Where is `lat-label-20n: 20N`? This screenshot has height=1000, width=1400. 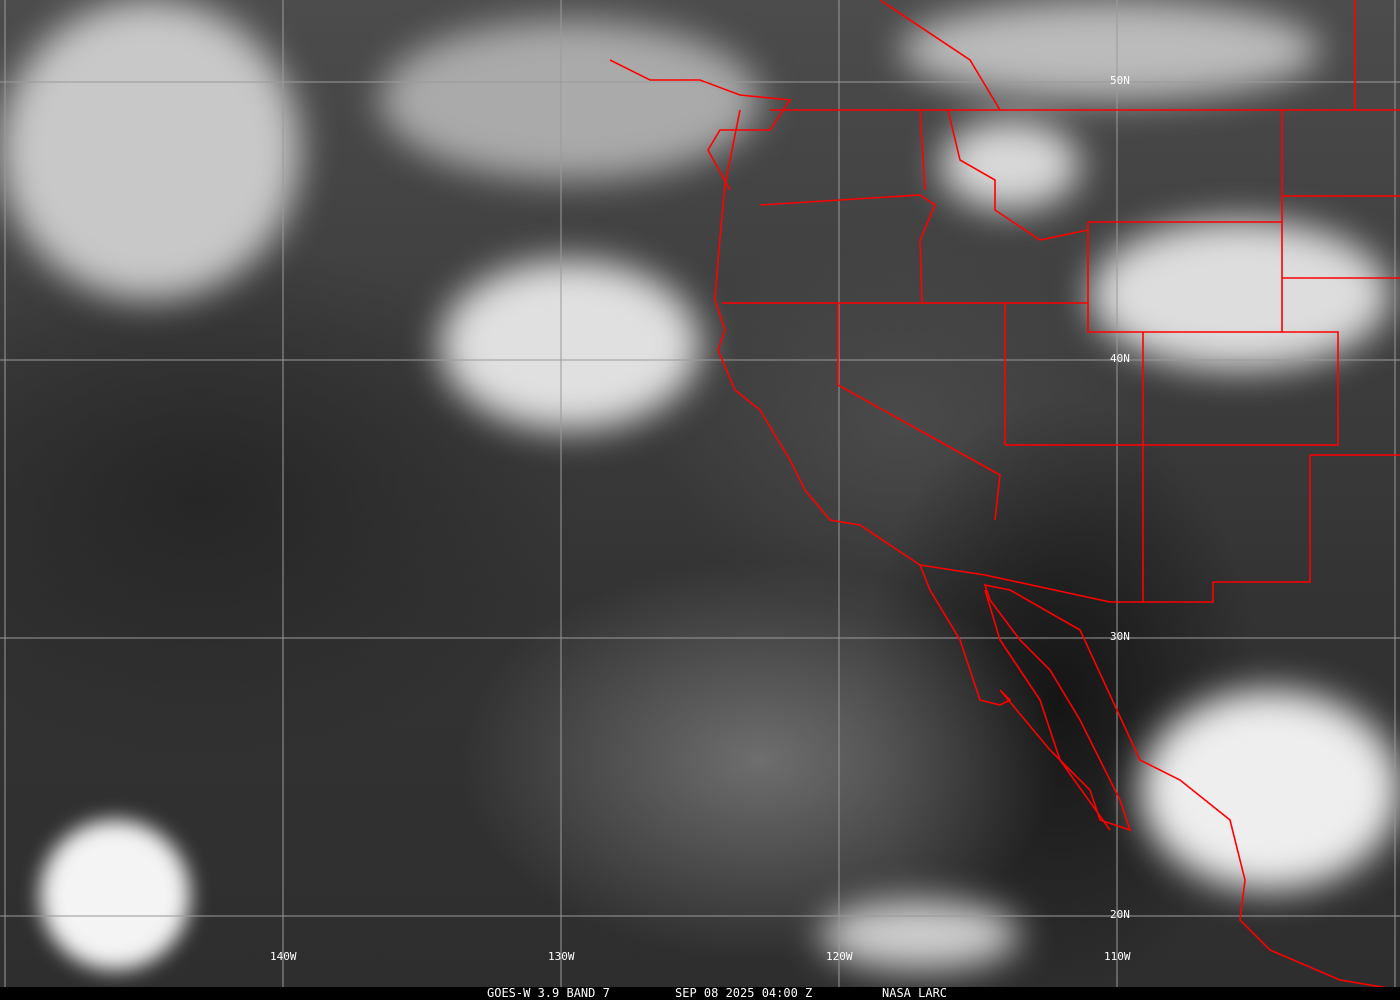 lat-label-20n: 20N is located at coordinates (1120, 914).